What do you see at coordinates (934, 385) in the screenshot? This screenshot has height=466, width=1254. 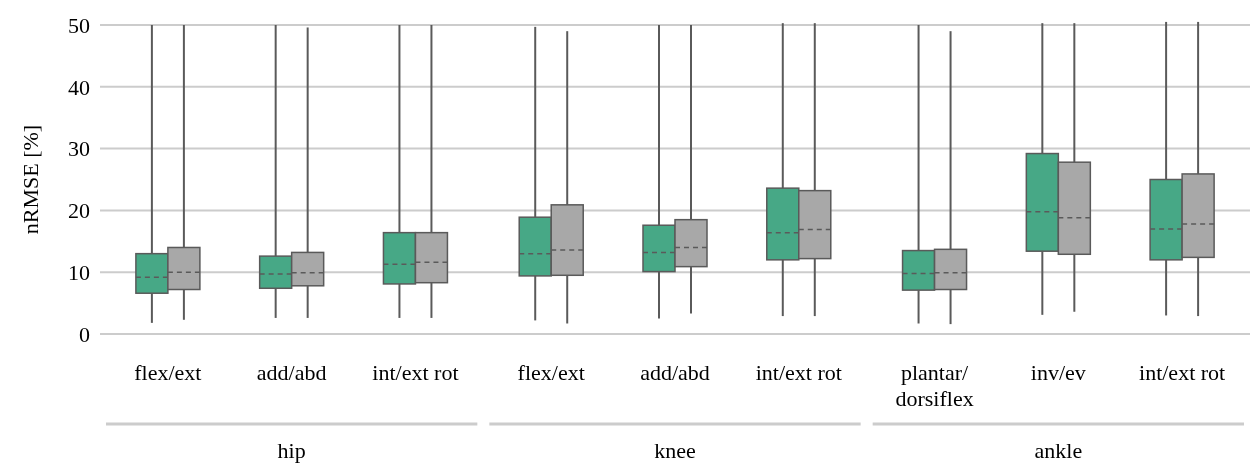 I see `x-tick-label: plantar/dorsiflex` at bounding box center [934, 385].